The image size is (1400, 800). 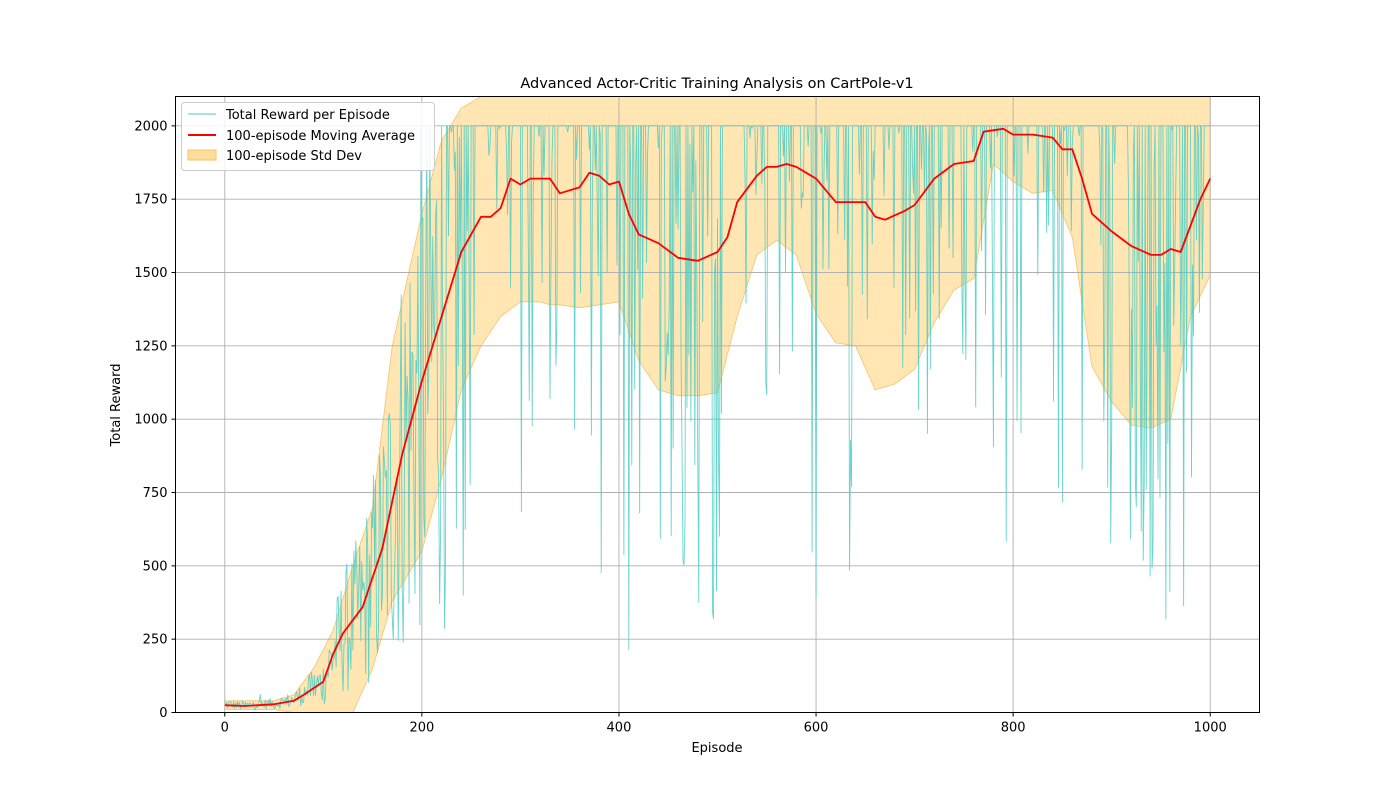 What do you see at coordinates (320, 136) in the screenshot?
I see `legend-label-moving-average: 100-episode Moving Average` at bounding box center [320, 136].